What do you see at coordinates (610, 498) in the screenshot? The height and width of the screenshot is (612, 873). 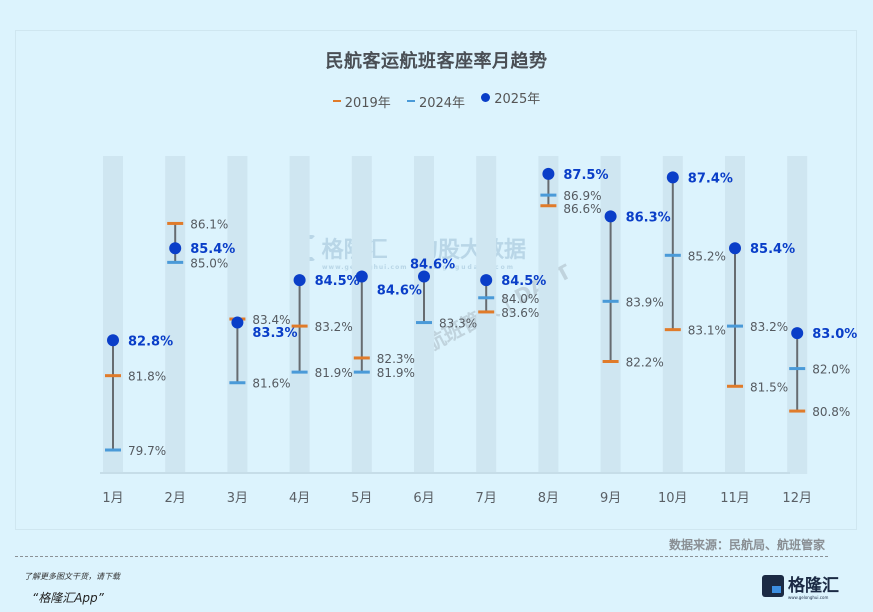 I see `x-tick-label: 9月` at bounding box center [610, 498].